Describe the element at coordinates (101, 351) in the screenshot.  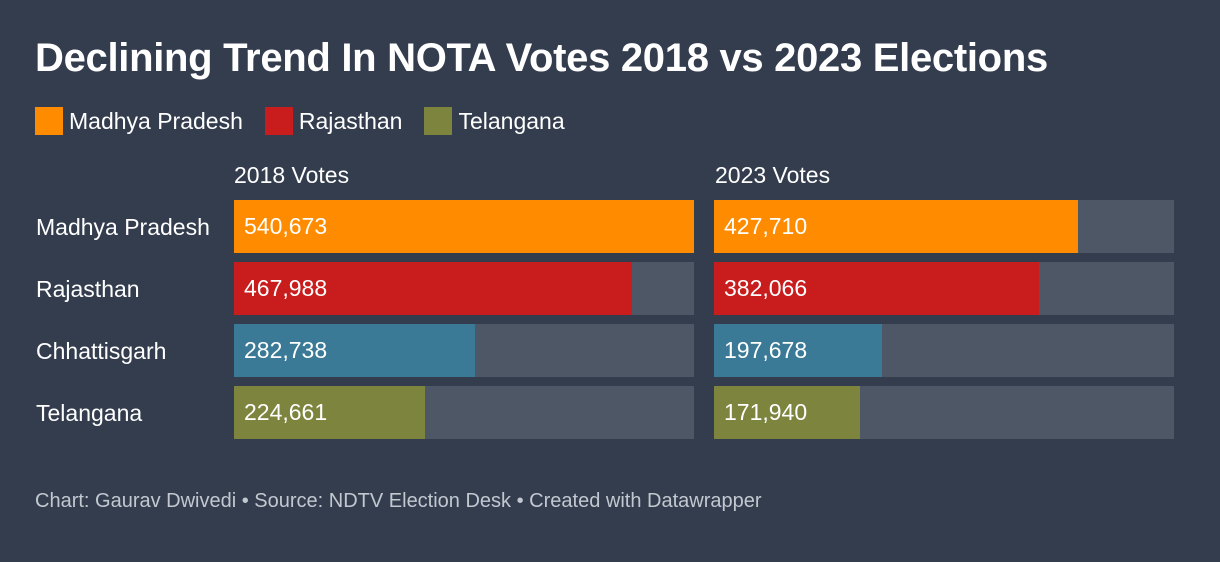
I see `row-label-chhattisgarh: Chhattisgarh` at that location.